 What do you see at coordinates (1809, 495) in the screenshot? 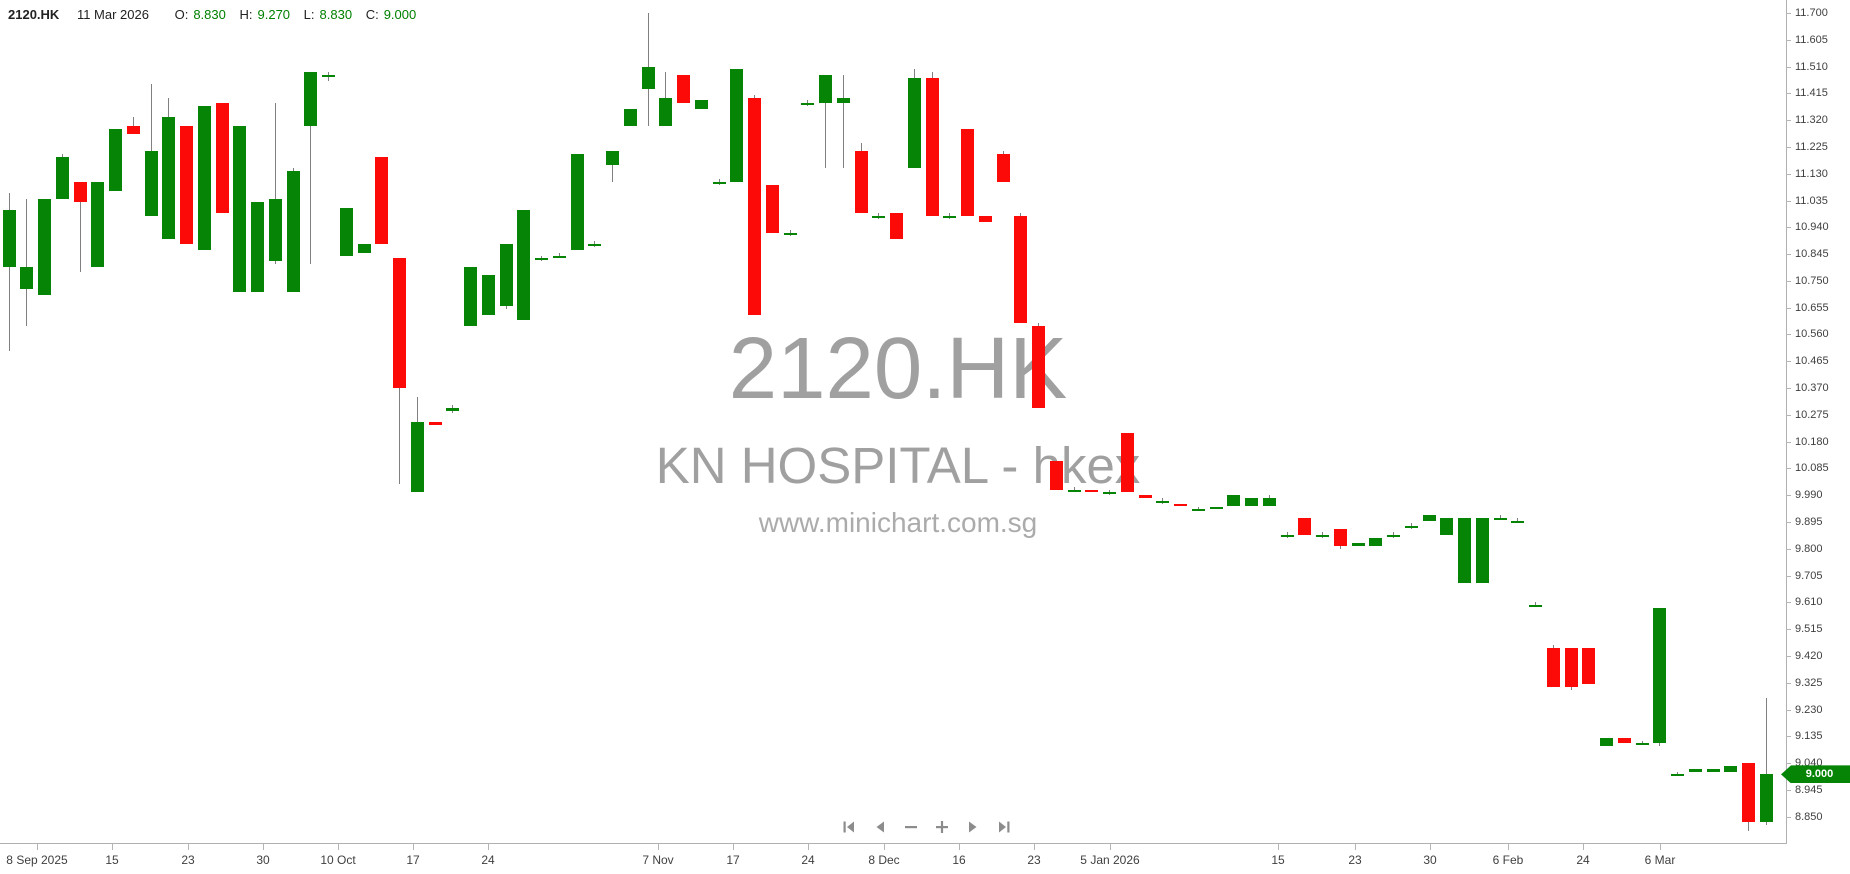
I see `y-axis-label: 9.990` at bounding box center [1809, 495].